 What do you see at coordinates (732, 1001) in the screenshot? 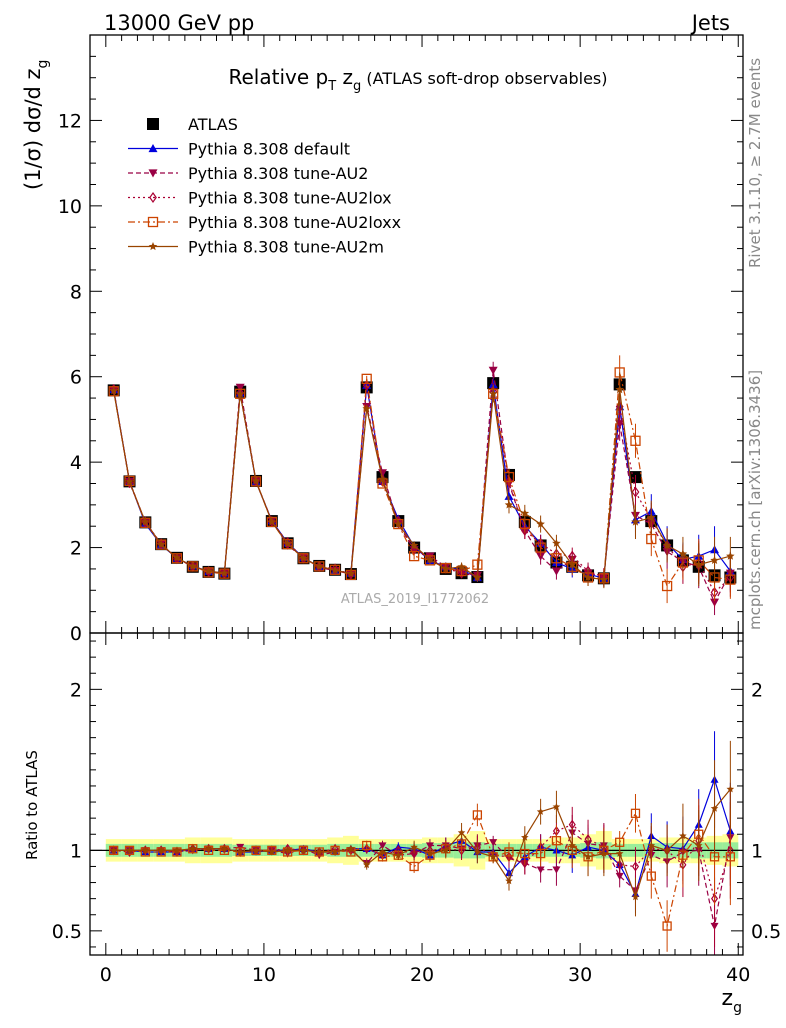
I see `x-axis-label: zg` at bounding box center [732, 1001].